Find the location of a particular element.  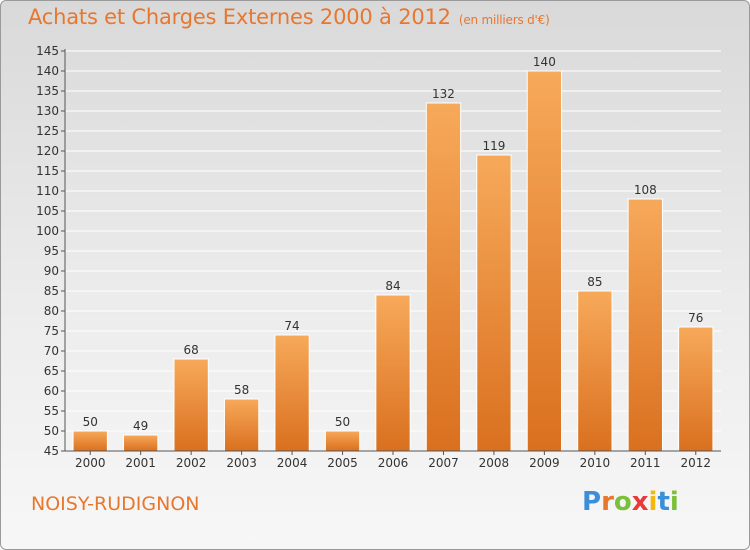

x-tick-label: 2001 is located at coordinates (140, 463).